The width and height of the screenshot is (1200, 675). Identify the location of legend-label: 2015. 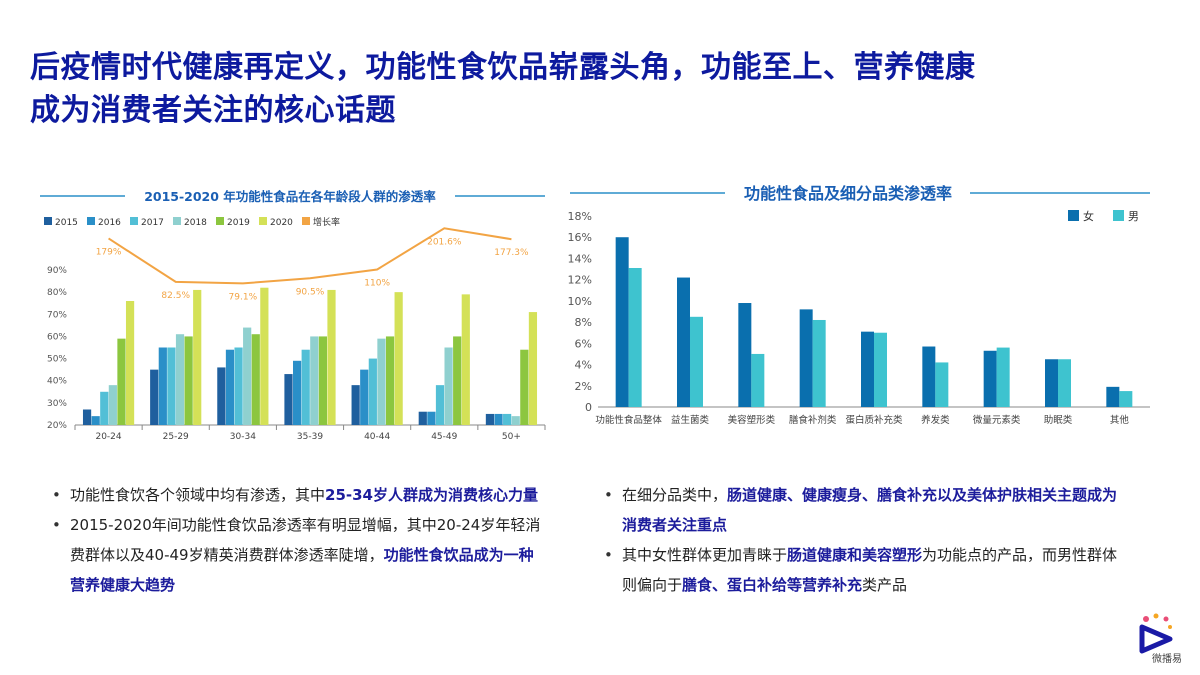
(66, 223).